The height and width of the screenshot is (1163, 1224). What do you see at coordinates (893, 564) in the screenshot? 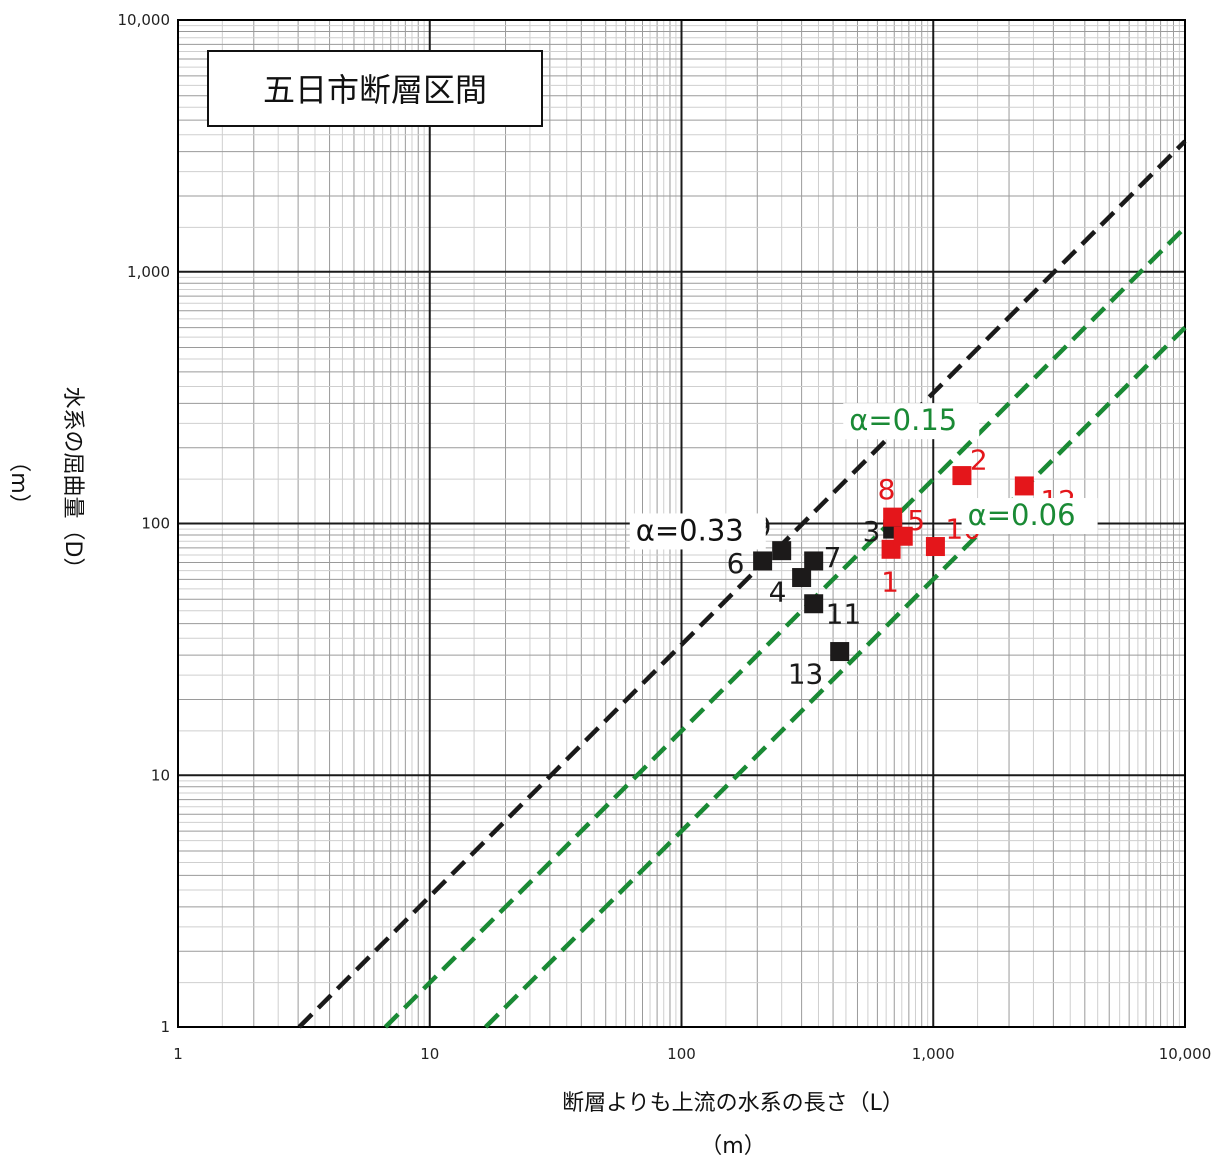
I see `data-points` at bounding box center [893, 564].